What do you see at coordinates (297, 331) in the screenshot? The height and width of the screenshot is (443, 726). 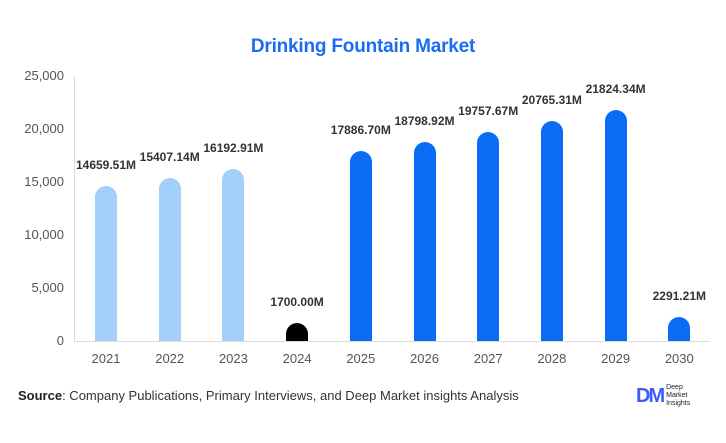 I see `bar-2024` at bounding box center [297, 331].